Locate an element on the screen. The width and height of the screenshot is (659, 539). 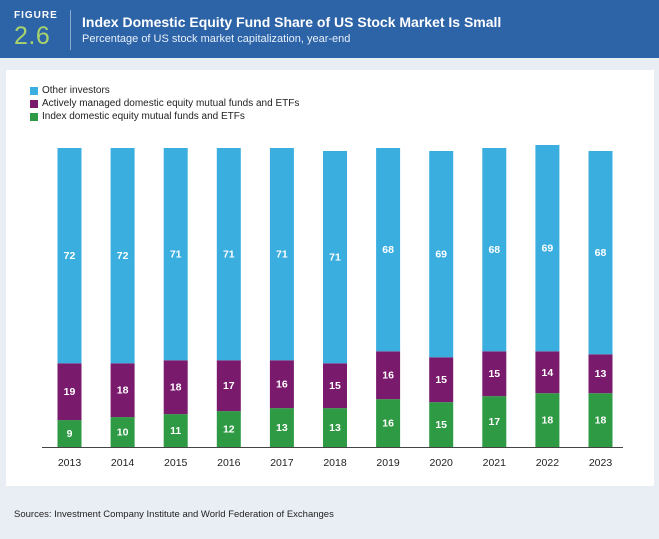
bar-active-2014 is located at coordinates (122, 390).